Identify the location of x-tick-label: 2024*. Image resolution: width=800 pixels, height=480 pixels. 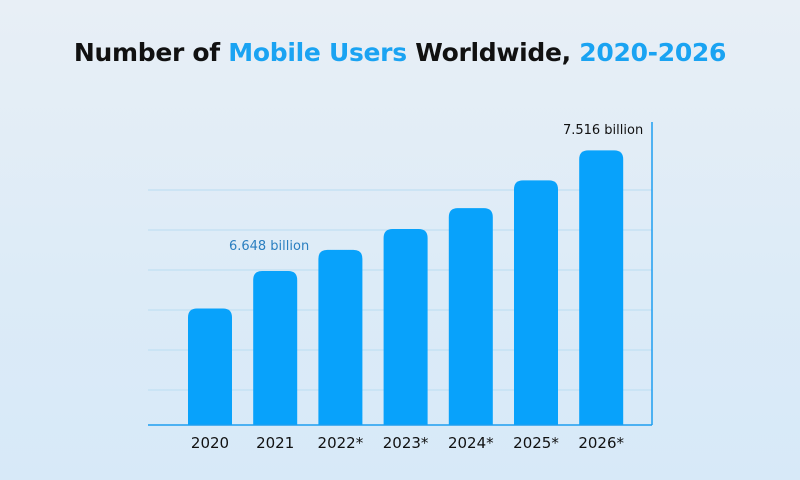
(471, 443).